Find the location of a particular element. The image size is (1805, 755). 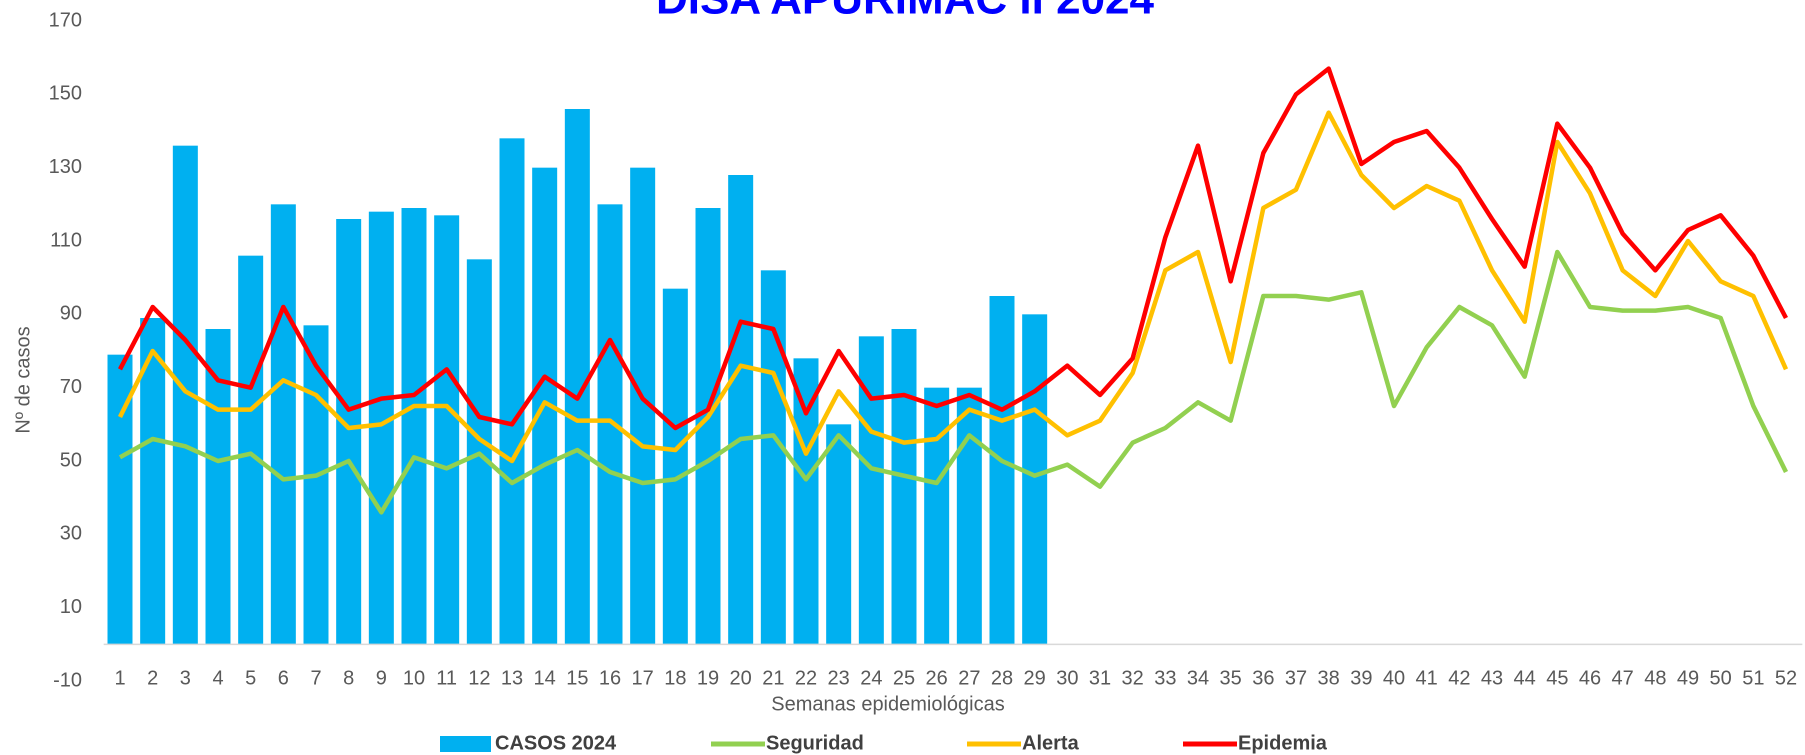

x-tick-label: 21 is located at coordinates (773, 678).